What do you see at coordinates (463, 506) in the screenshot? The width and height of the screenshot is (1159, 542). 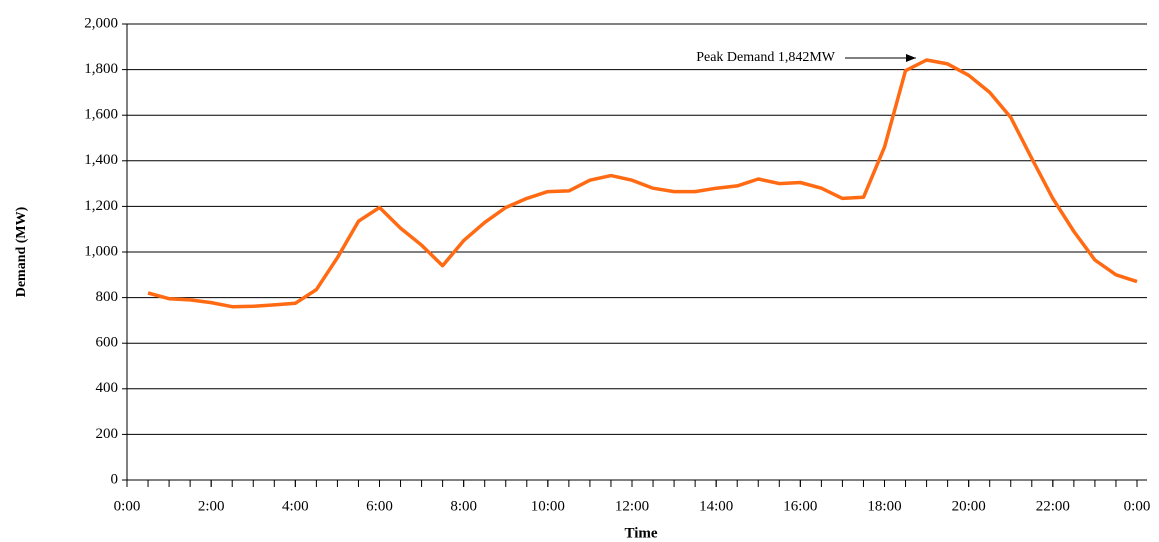 I see `x-tick-label: 8:00` at bounding box center [463, 506].